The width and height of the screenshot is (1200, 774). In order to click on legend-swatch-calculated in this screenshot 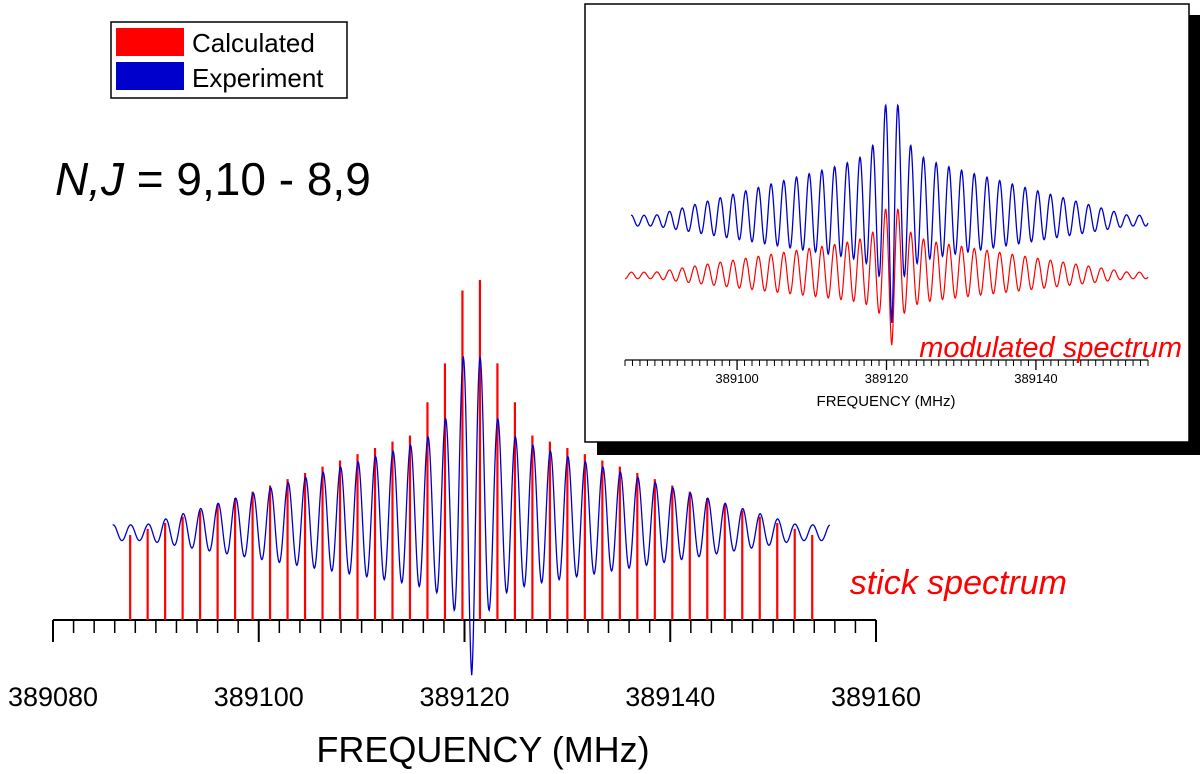, I will do `click(150, 42)`.